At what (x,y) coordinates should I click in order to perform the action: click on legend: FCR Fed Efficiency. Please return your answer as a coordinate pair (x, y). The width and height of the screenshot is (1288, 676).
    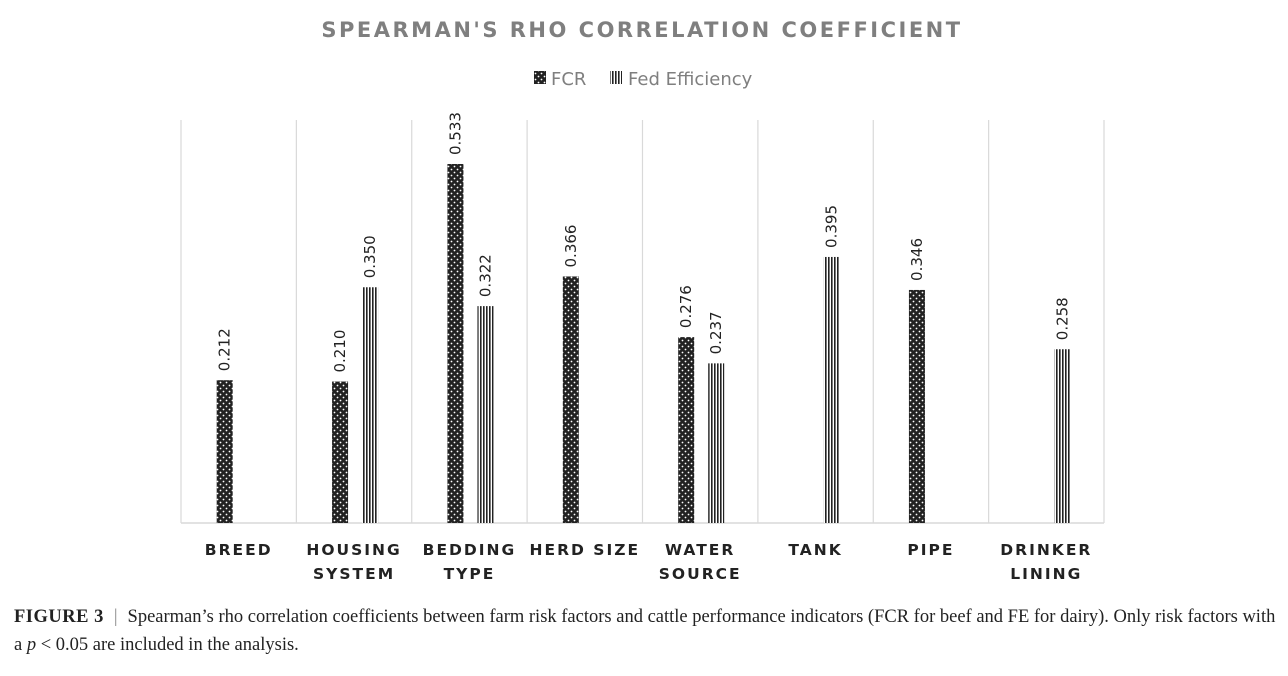
    Looking at the image, I should click on (643, 79).